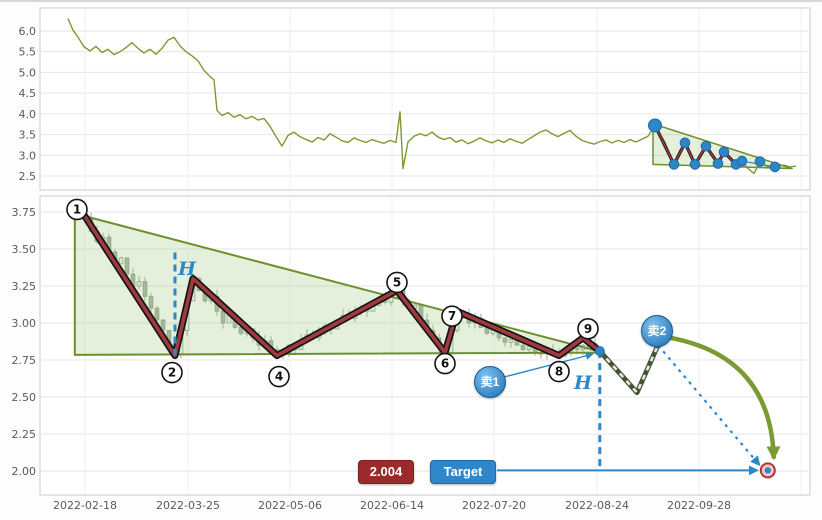 Image resolution: width=822 pixels, height=520 pixels. Describe the element at coordinates (490, 382) in the screenshot. I see `sell-signal-1-badge: 卖1` at that location.